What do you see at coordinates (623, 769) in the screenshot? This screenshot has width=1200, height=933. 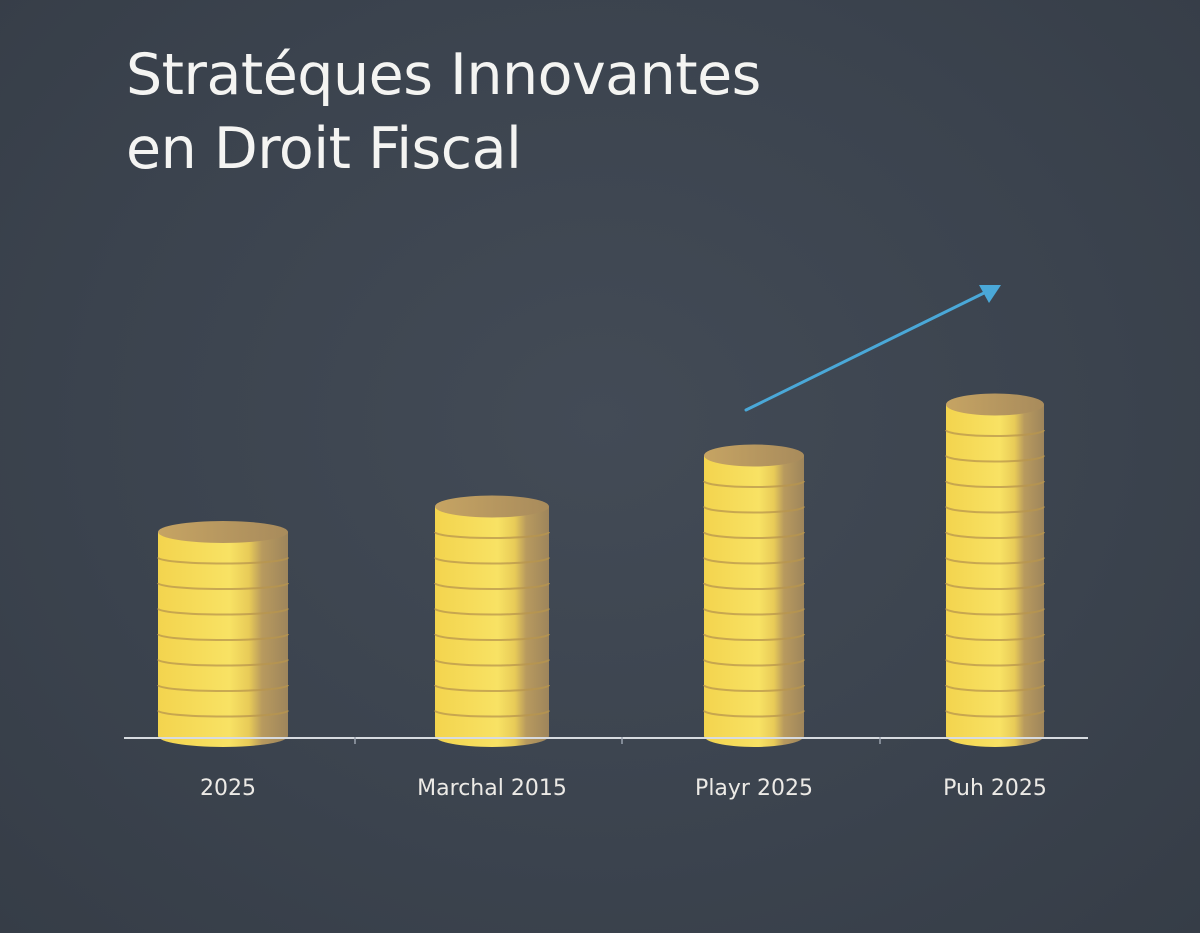 I see `category-labels: 2025 Marchal 2015 Playr 2025 Puh 2025` at bounding box center [623, 769].